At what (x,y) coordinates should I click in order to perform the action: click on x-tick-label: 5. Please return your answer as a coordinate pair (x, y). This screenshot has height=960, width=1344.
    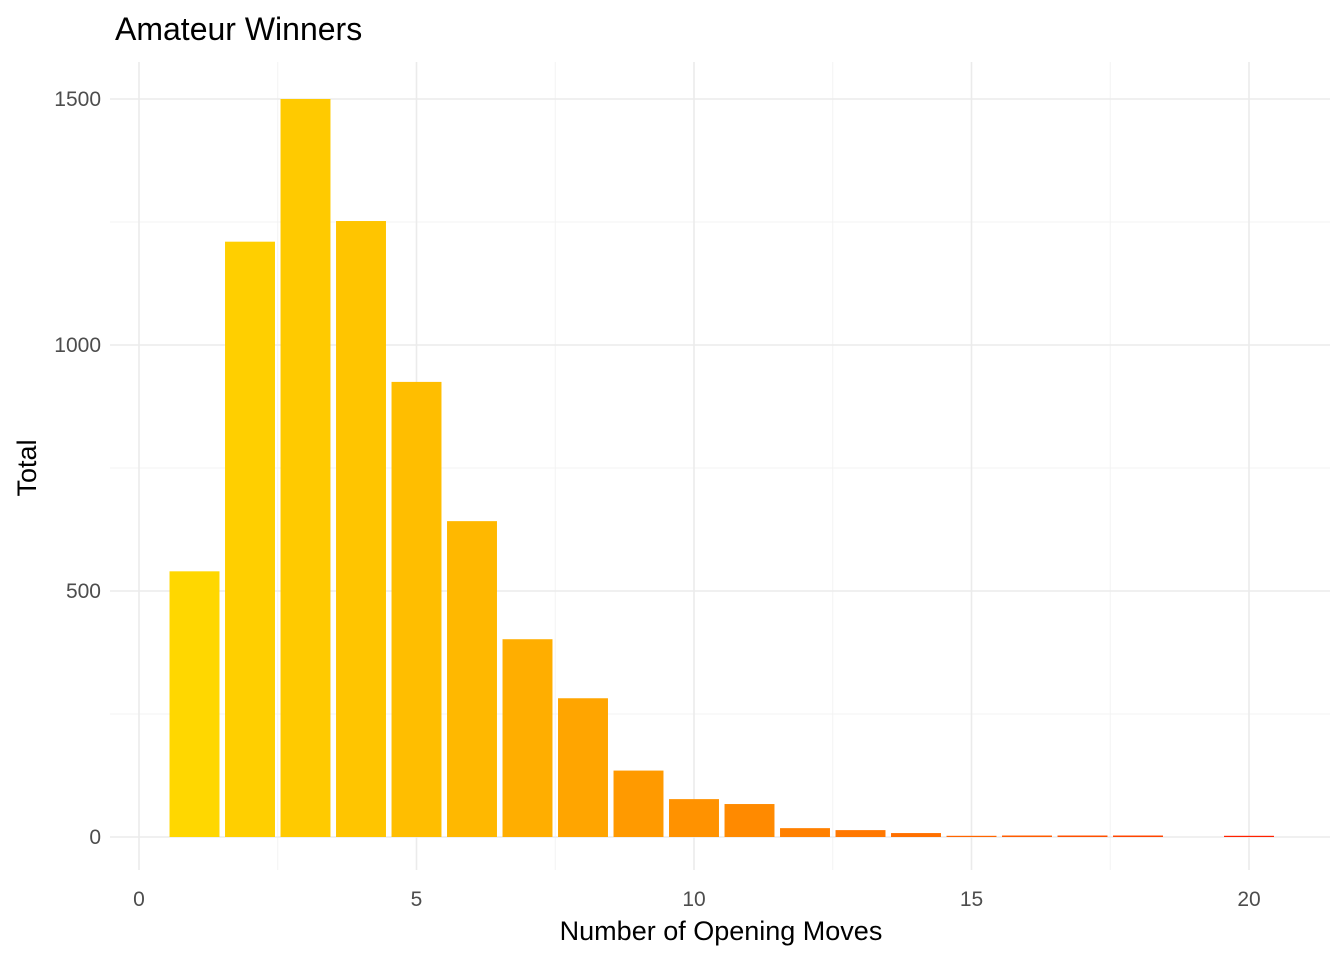
    Looking at the image, I should click on (417, 899).